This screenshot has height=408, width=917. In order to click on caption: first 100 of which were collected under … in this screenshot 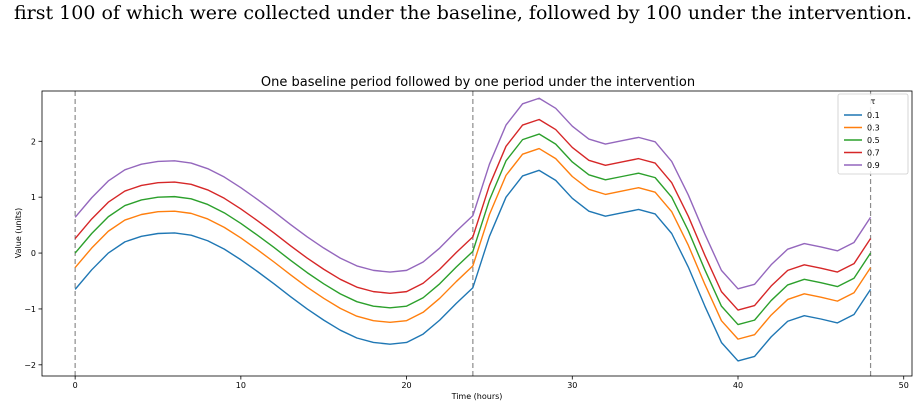, I will do `click(458, 18)`.